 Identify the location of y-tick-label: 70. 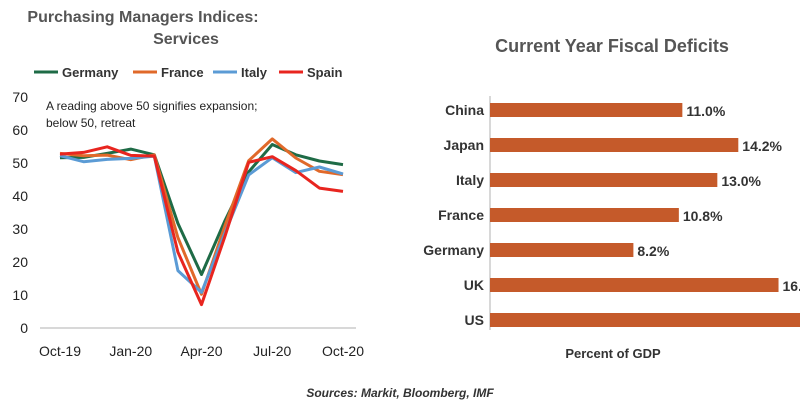
(20, 97).